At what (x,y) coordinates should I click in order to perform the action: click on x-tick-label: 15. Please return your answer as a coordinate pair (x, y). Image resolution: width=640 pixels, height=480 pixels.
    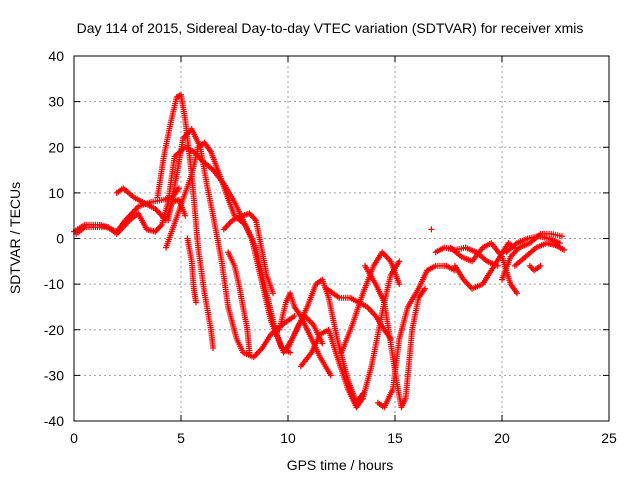
    Looking at the image, I should click on (395, 438).